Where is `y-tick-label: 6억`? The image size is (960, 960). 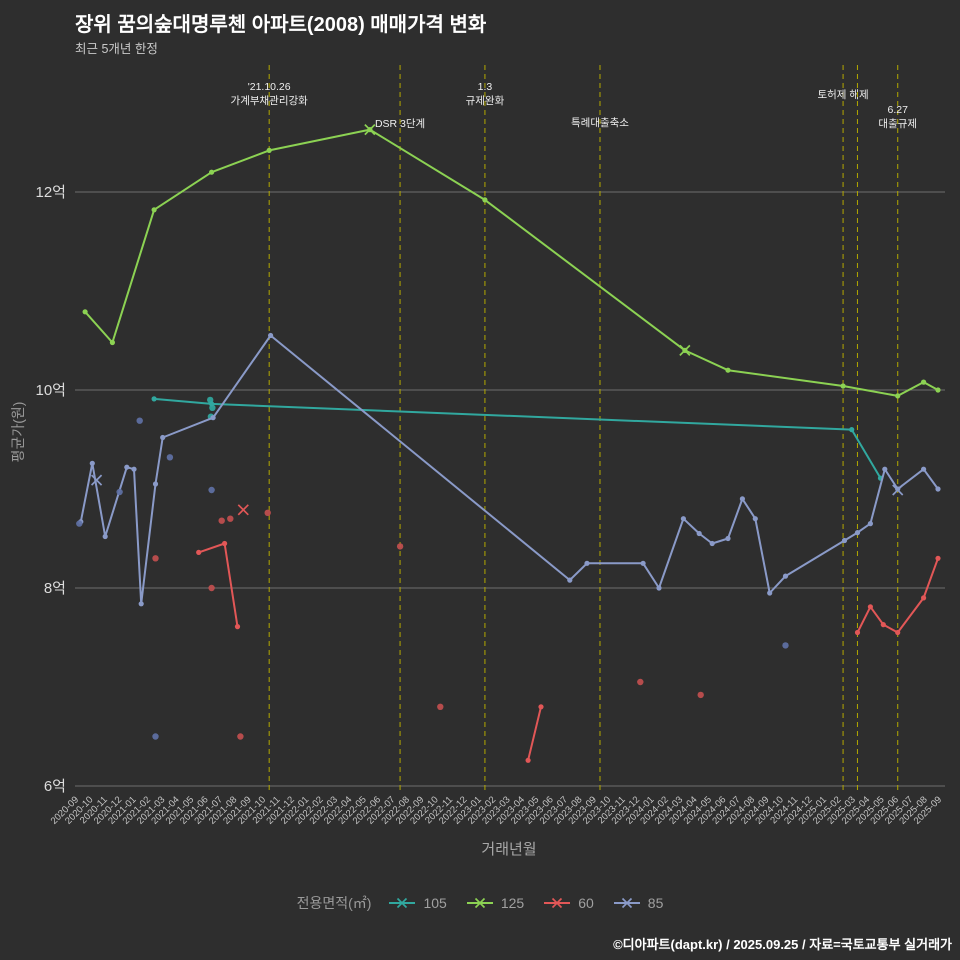 y-tick-label: 6억 is located at coordinates (55, 786).